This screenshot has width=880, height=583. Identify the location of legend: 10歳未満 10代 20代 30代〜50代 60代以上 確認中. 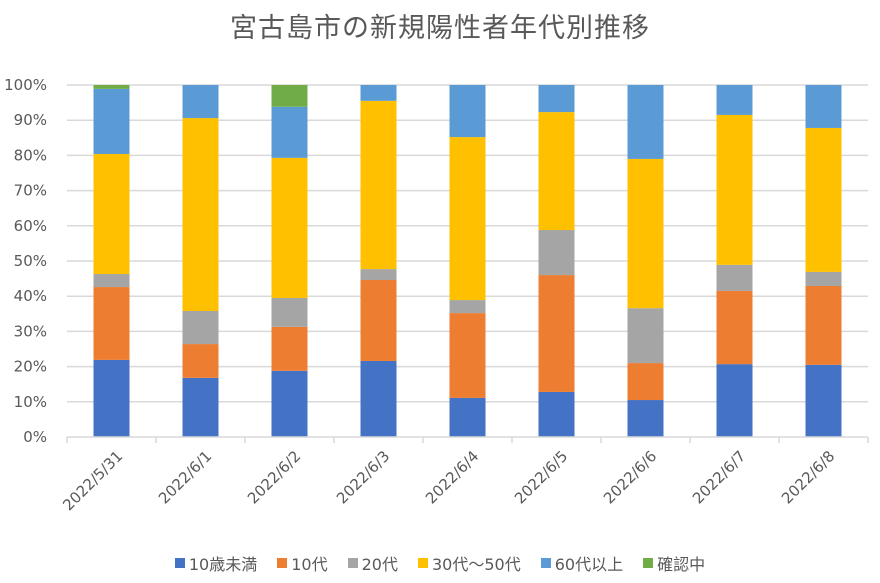
(440, 563).